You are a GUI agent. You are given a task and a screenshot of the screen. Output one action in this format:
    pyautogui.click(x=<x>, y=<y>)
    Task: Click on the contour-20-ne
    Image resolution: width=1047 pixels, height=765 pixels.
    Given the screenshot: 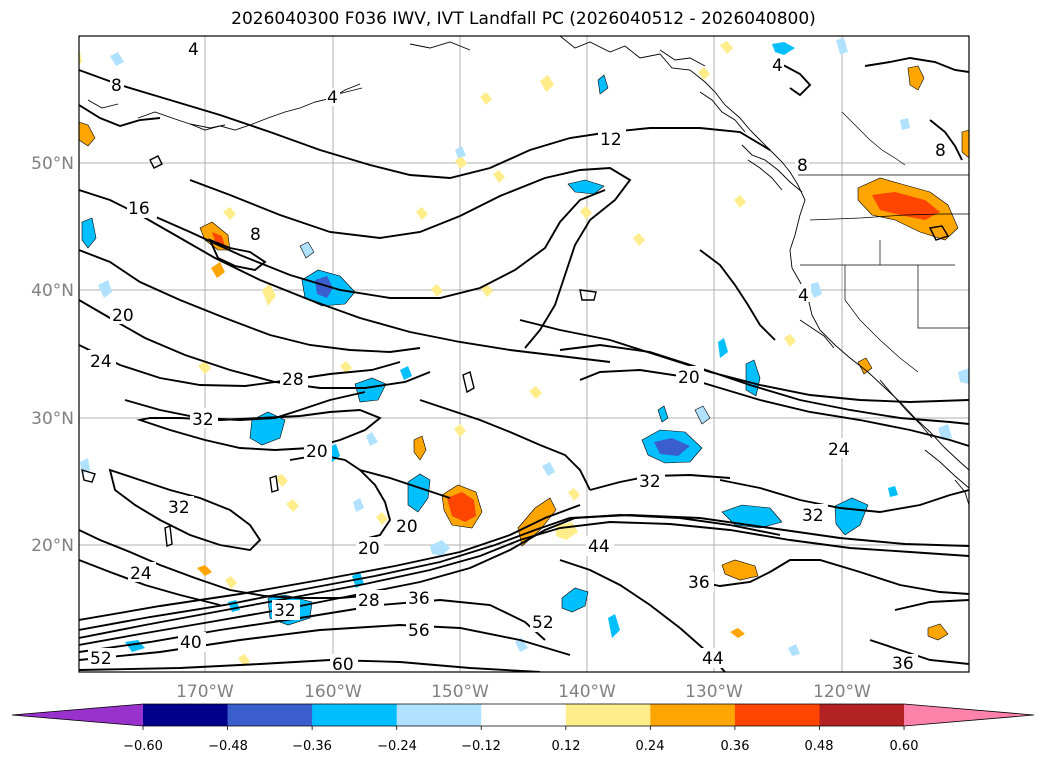 What is the action you would take?
    pyautogui.click(x=931, y=605)
    